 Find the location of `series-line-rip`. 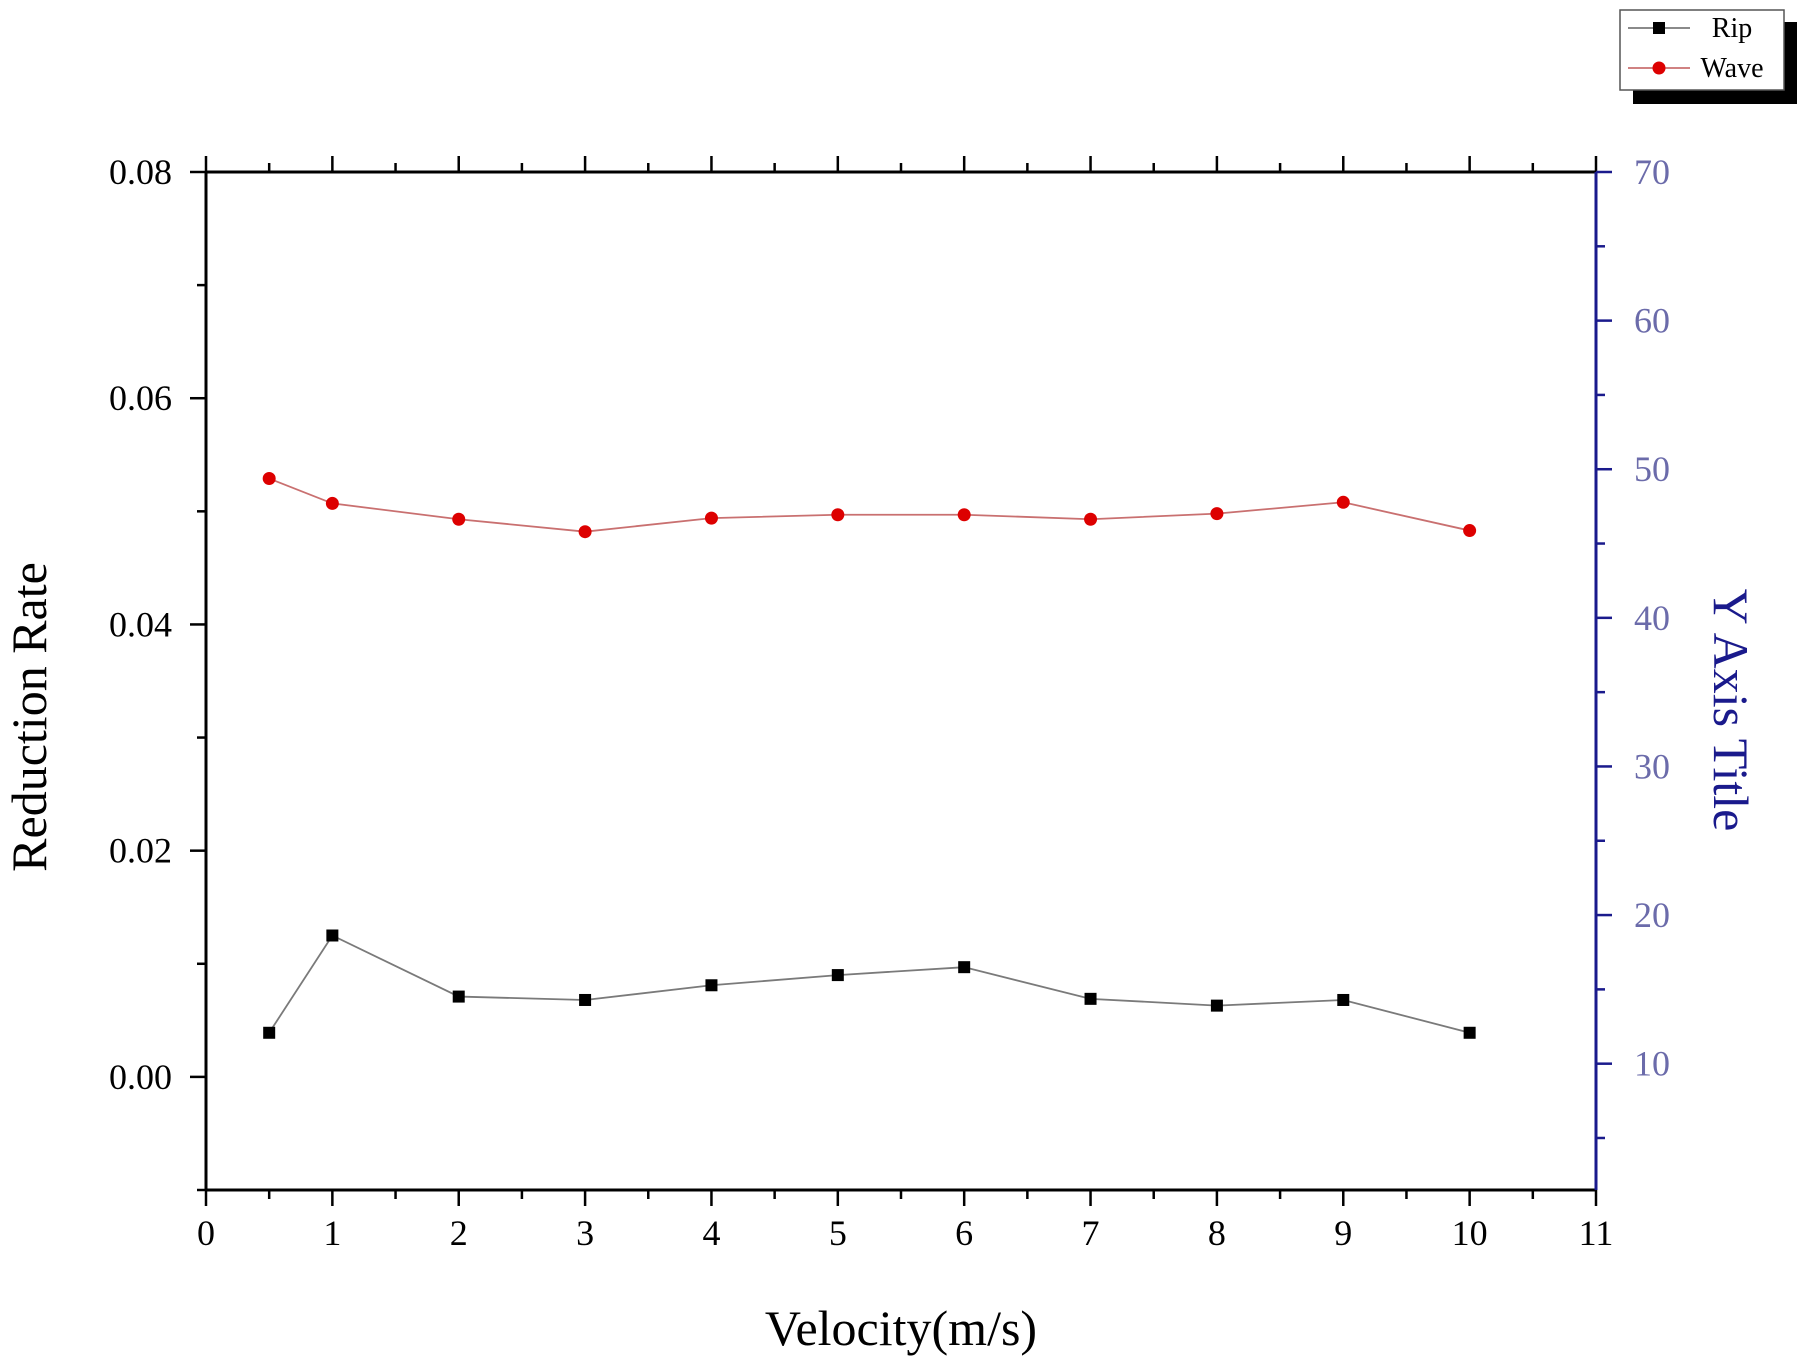

series-line-rip is located at coordinates (869, 984).